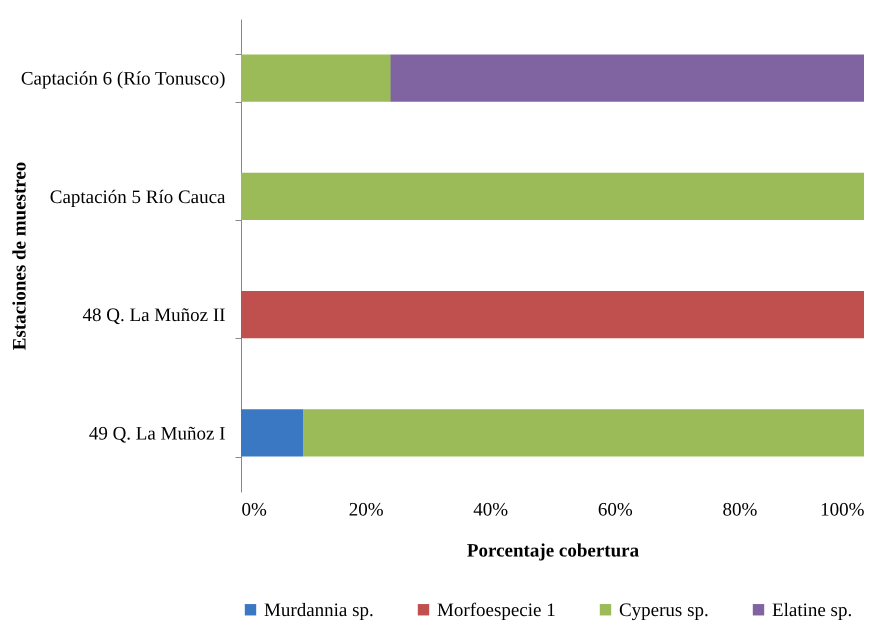 This screenshot has width=896, height=636. I want to click on y-tick-label: Captación 5 Río Cauca, so click(138, 197).